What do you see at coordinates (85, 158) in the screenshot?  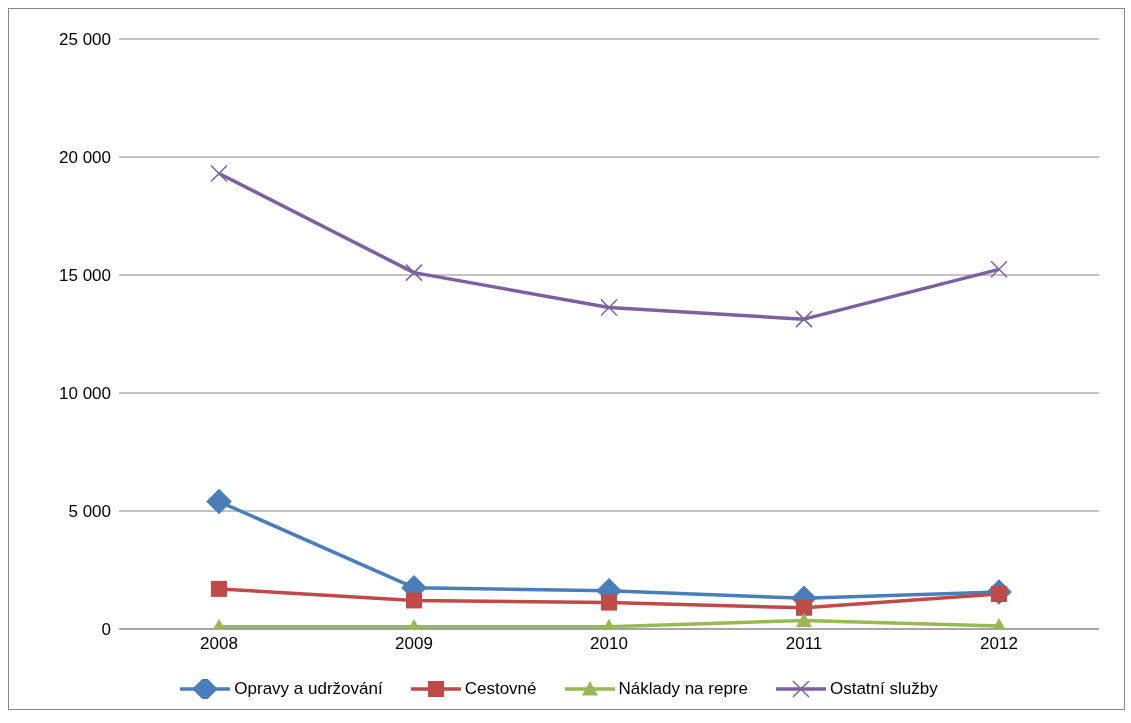 I see `y-tick-label: 20 000` at bounding box center [85, 158].